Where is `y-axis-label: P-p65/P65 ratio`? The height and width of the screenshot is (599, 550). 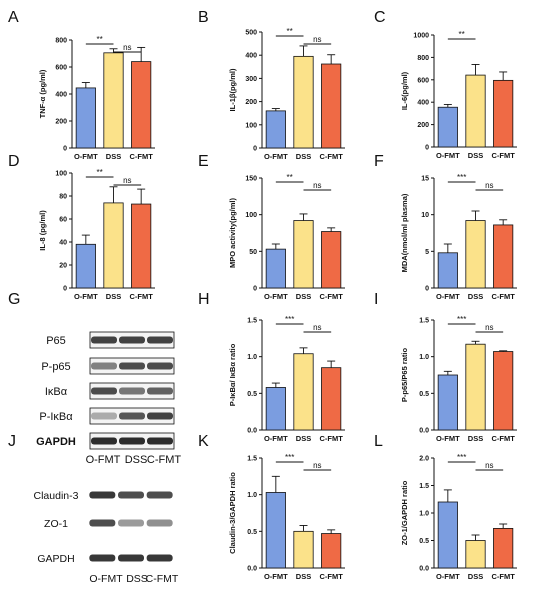
y-axis-label: P-p65/P65 ratio is located at coordinates (404, 374).